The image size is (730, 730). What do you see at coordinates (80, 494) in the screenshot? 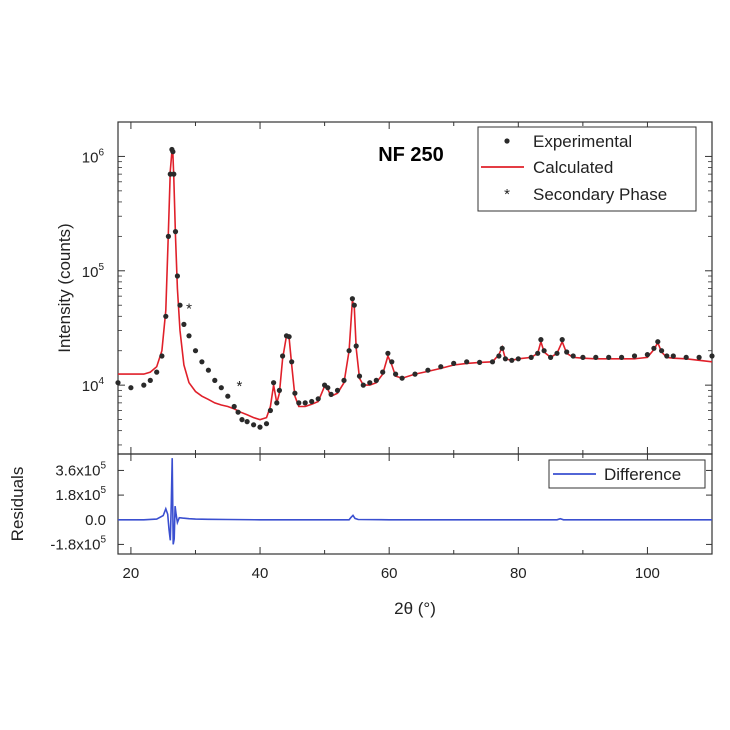
I see `residuals-y-tick-label: 1.8x10⁵` at bounding box center [80, 494].